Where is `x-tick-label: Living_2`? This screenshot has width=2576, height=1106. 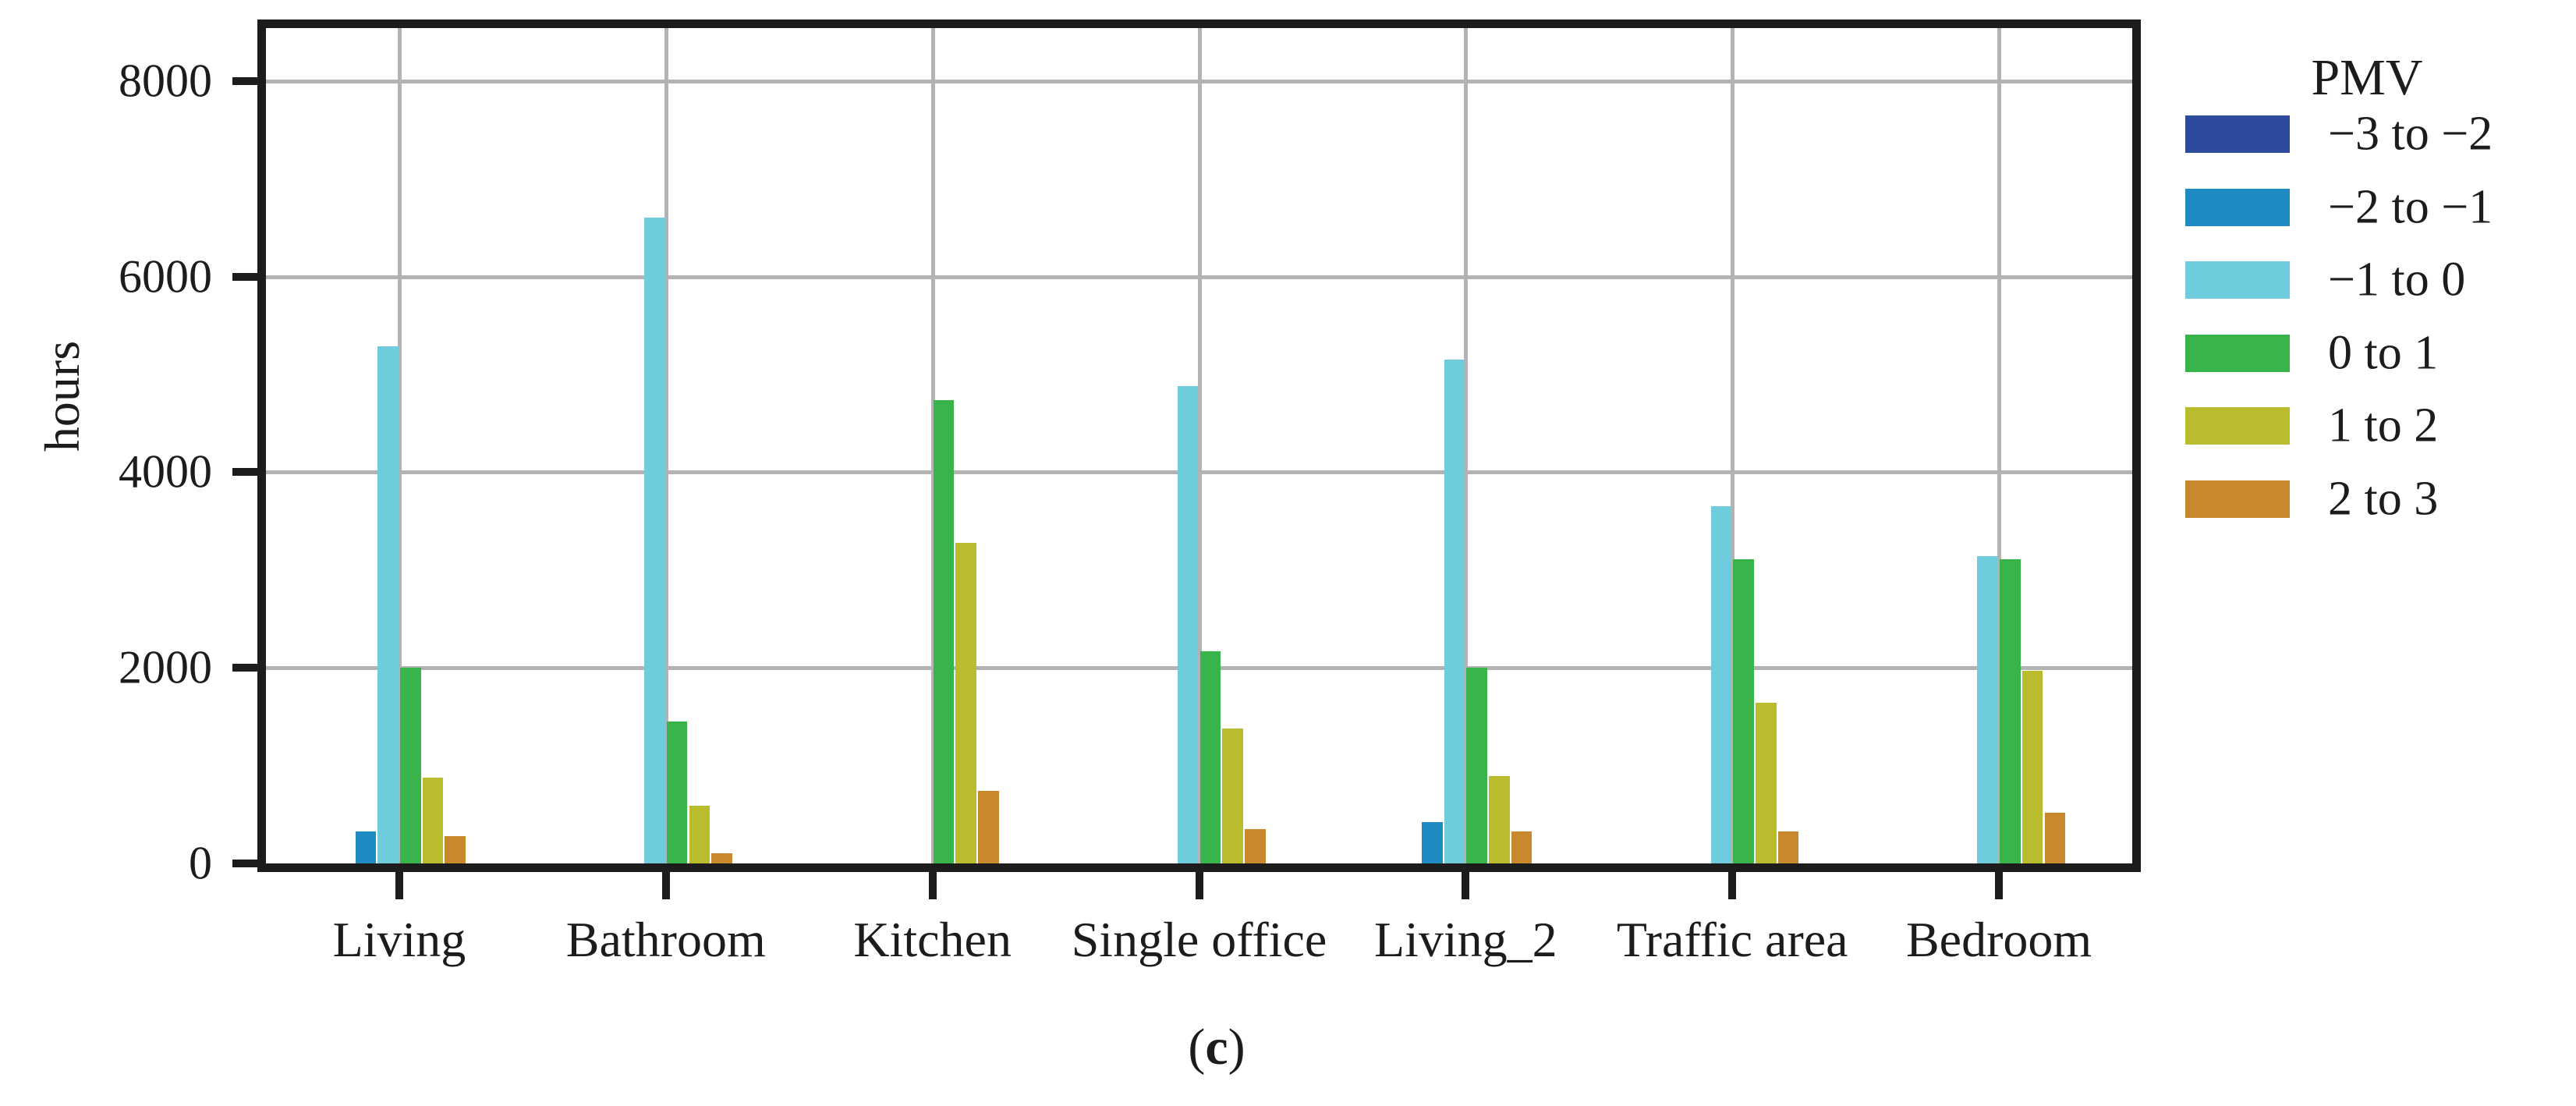
x-tick-label: Living_2 is located at coordinates (1465, 939).